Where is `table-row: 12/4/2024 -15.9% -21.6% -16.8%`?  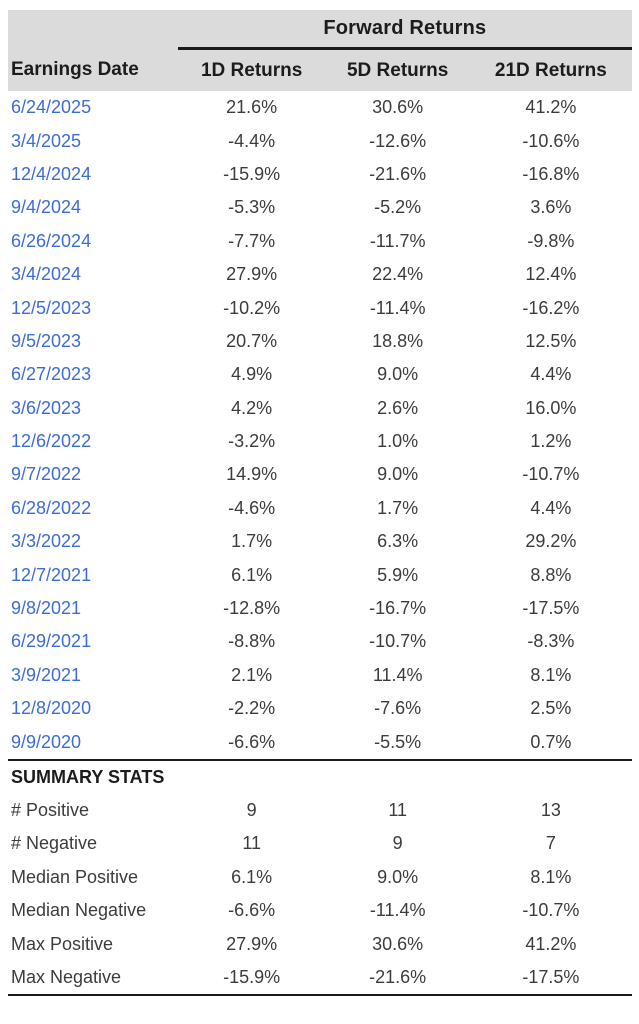 table-row: 12/4/2024 -15.9% -21.6% -16.8% is located at coordinates (320, 174).